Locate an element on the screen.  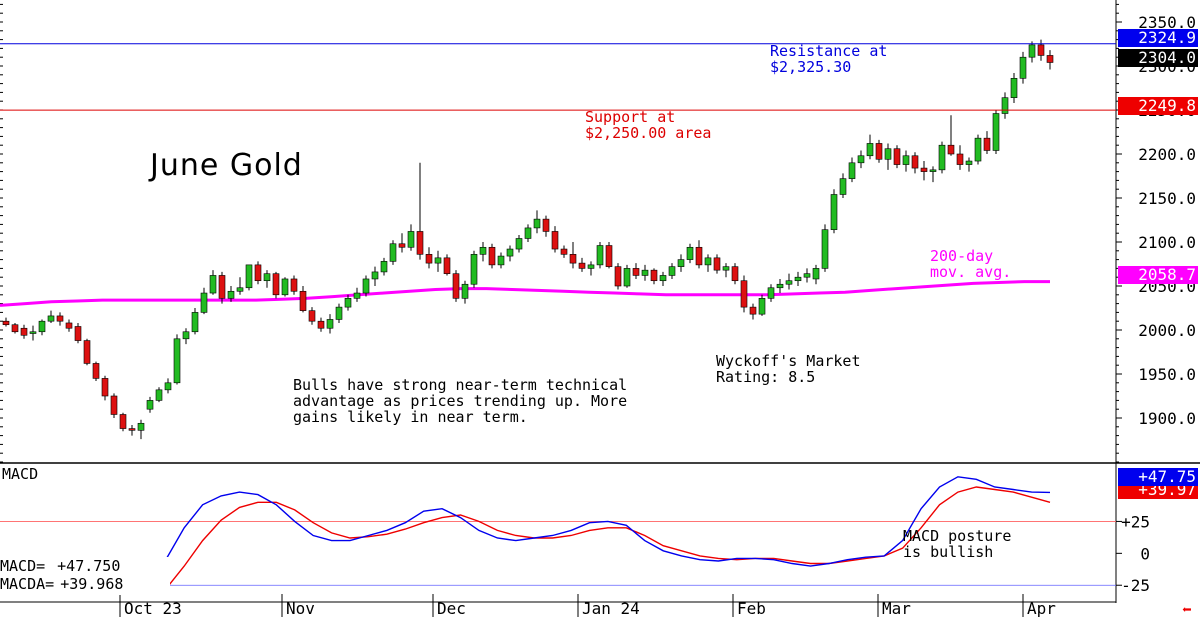
support-resistance-layer is located at coordinates (558, 77).